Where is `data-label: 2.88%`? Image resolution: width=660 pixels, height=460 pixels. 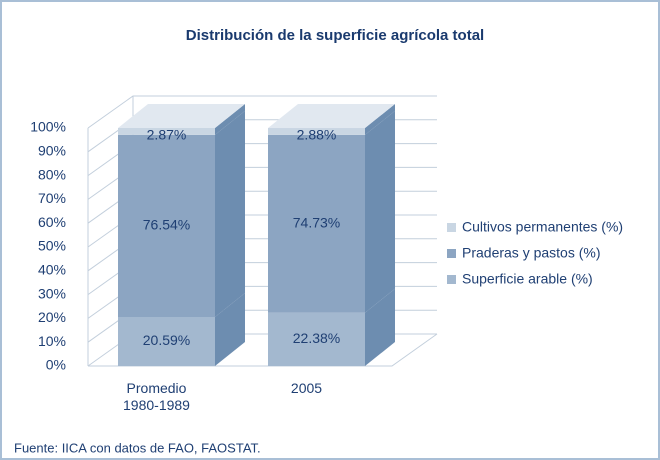
data-label: 2.88% is located at coordinates (317, 135).